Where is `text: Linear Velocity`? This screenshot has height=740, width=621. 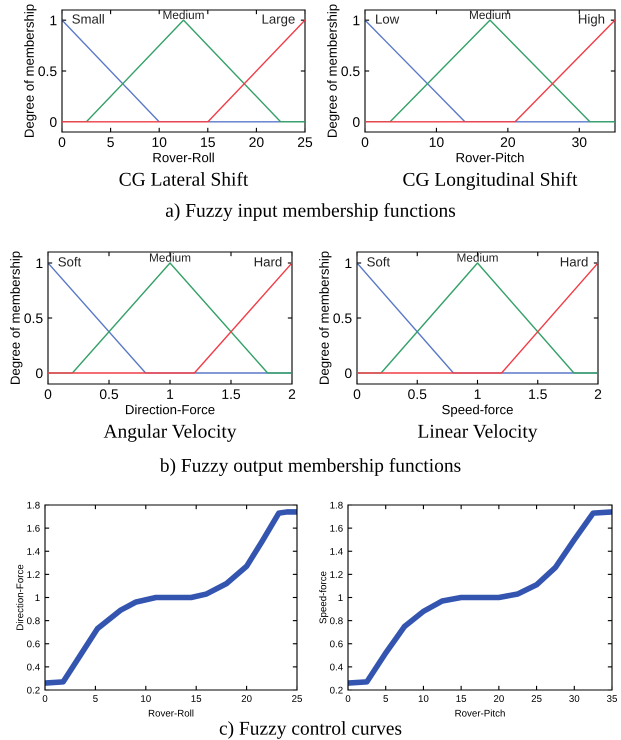 text: Linear Velocity is located at coordinates (478, 433).